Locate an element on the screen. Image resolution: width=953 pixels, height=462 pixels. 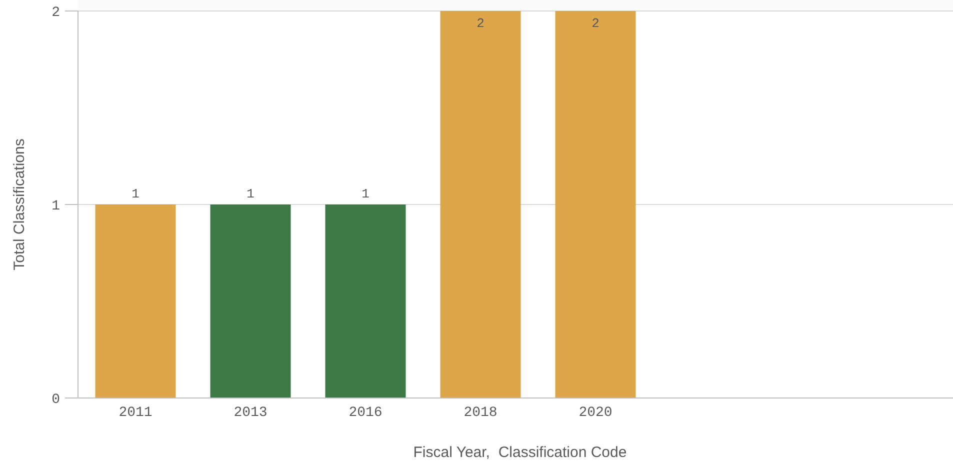
y-axis-title: Total Classifications is located at coordinates (19, 204).